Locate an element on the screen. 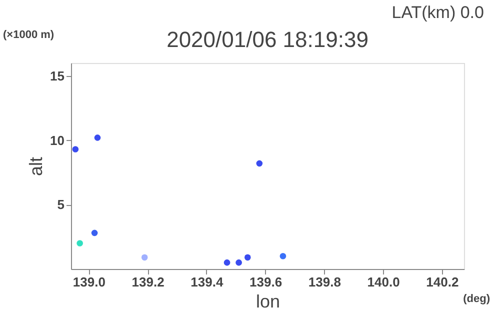 Image resolution: width=490 pixels, height=331 pixels. x-axis-title: lon is located at coordinates (268, 302).